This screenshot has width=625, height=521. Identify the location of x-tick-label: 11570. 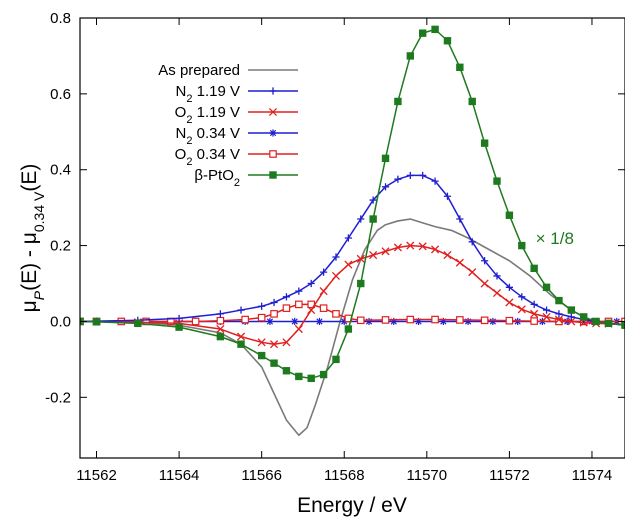
(427, 475).